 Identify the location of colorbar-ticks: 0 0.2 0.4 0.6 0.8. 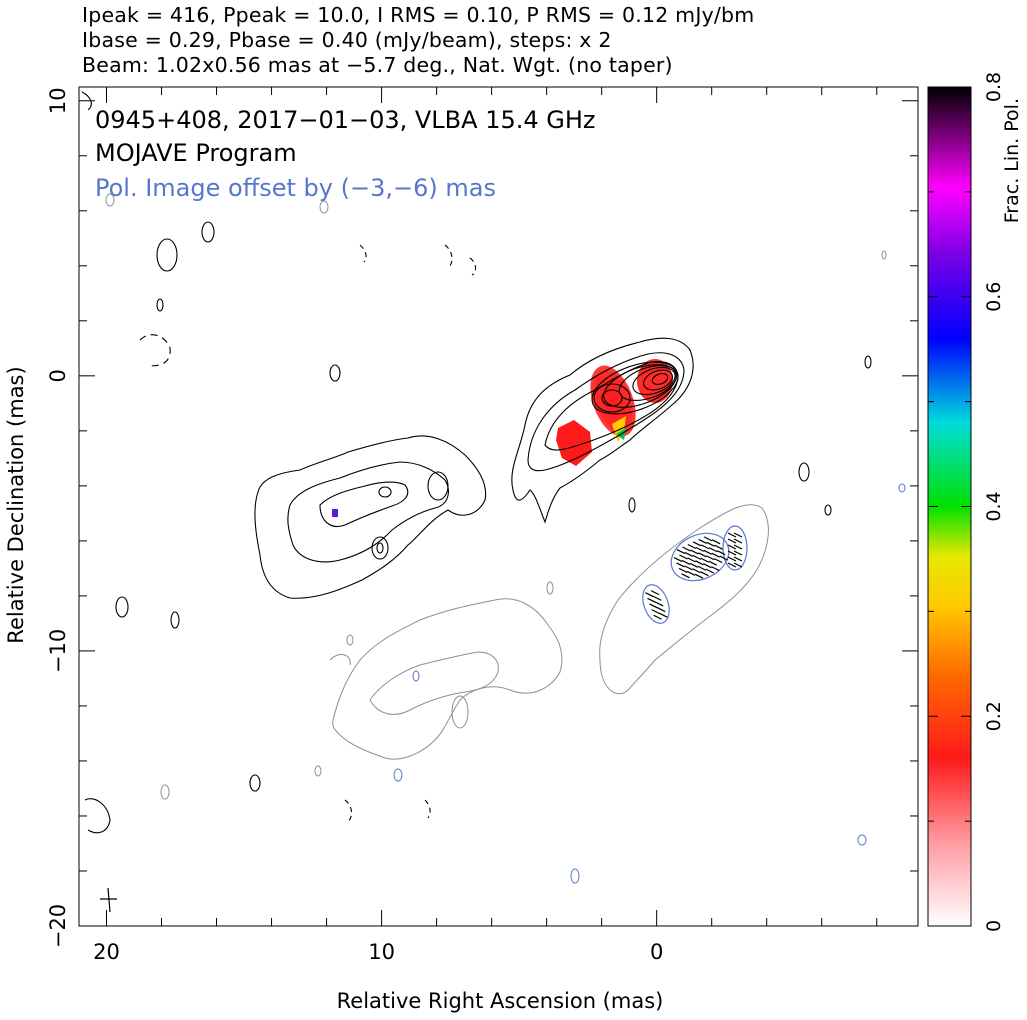
(966, 502).